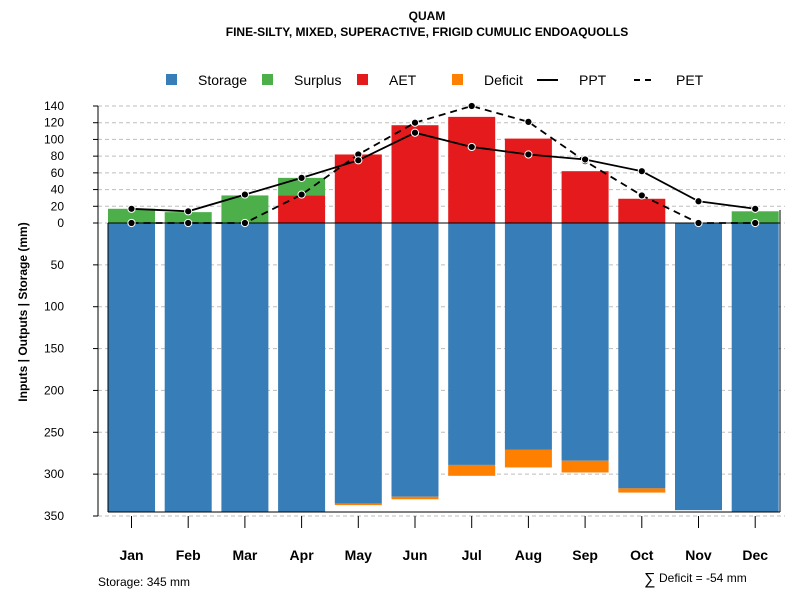 The width and height of the screenshot is (800, 605). Describe the element at coordinates (358, 555) in the screenshot. I see `x-tick-label: May` at that location.